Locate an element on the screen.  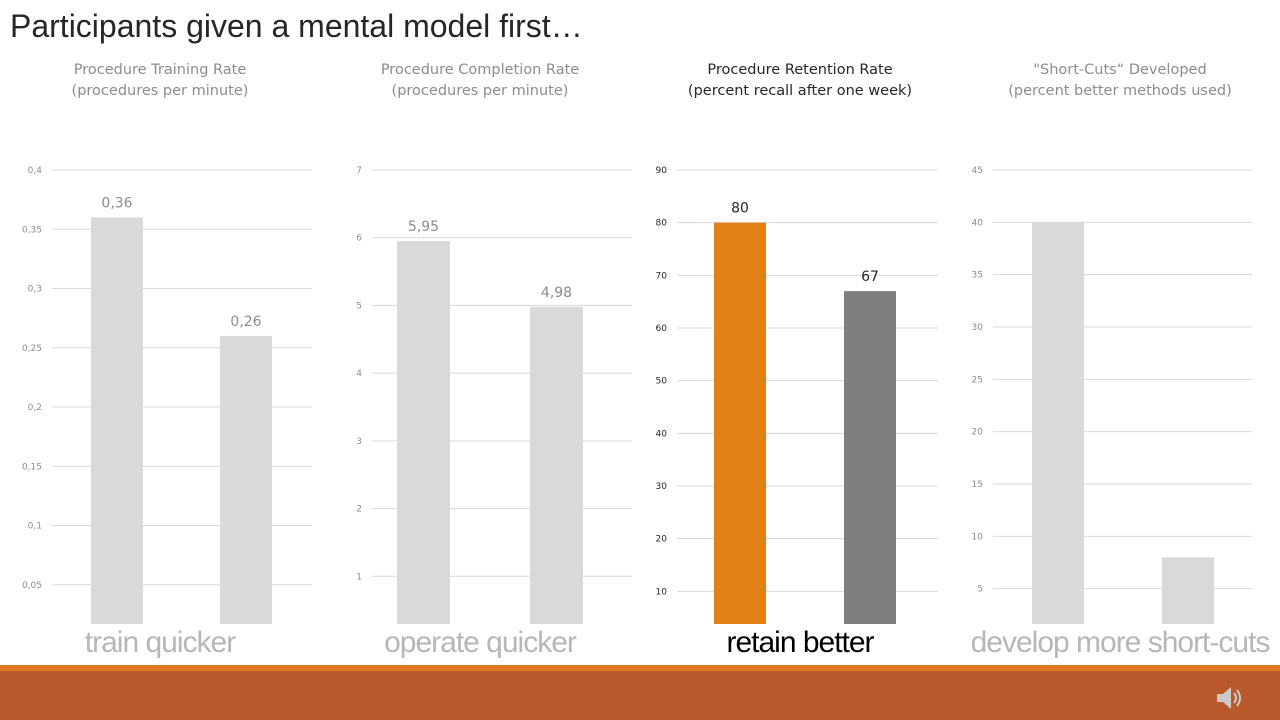
y-tick-label: 2 is located at coordinates (359, 510).